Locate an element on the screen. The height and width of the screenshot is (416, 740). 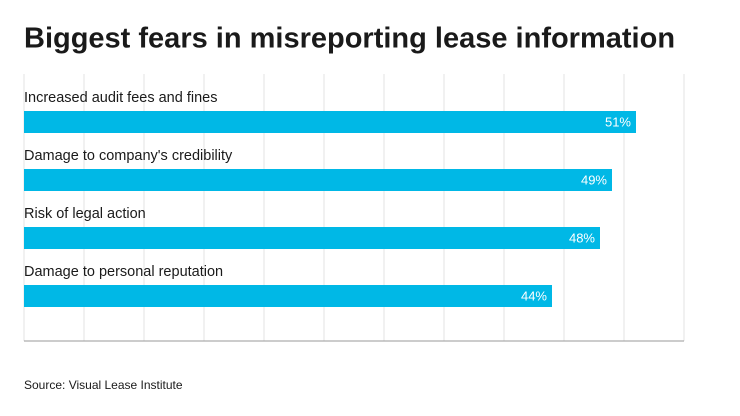
value-label: 48% is located at coordinates (582, 237).